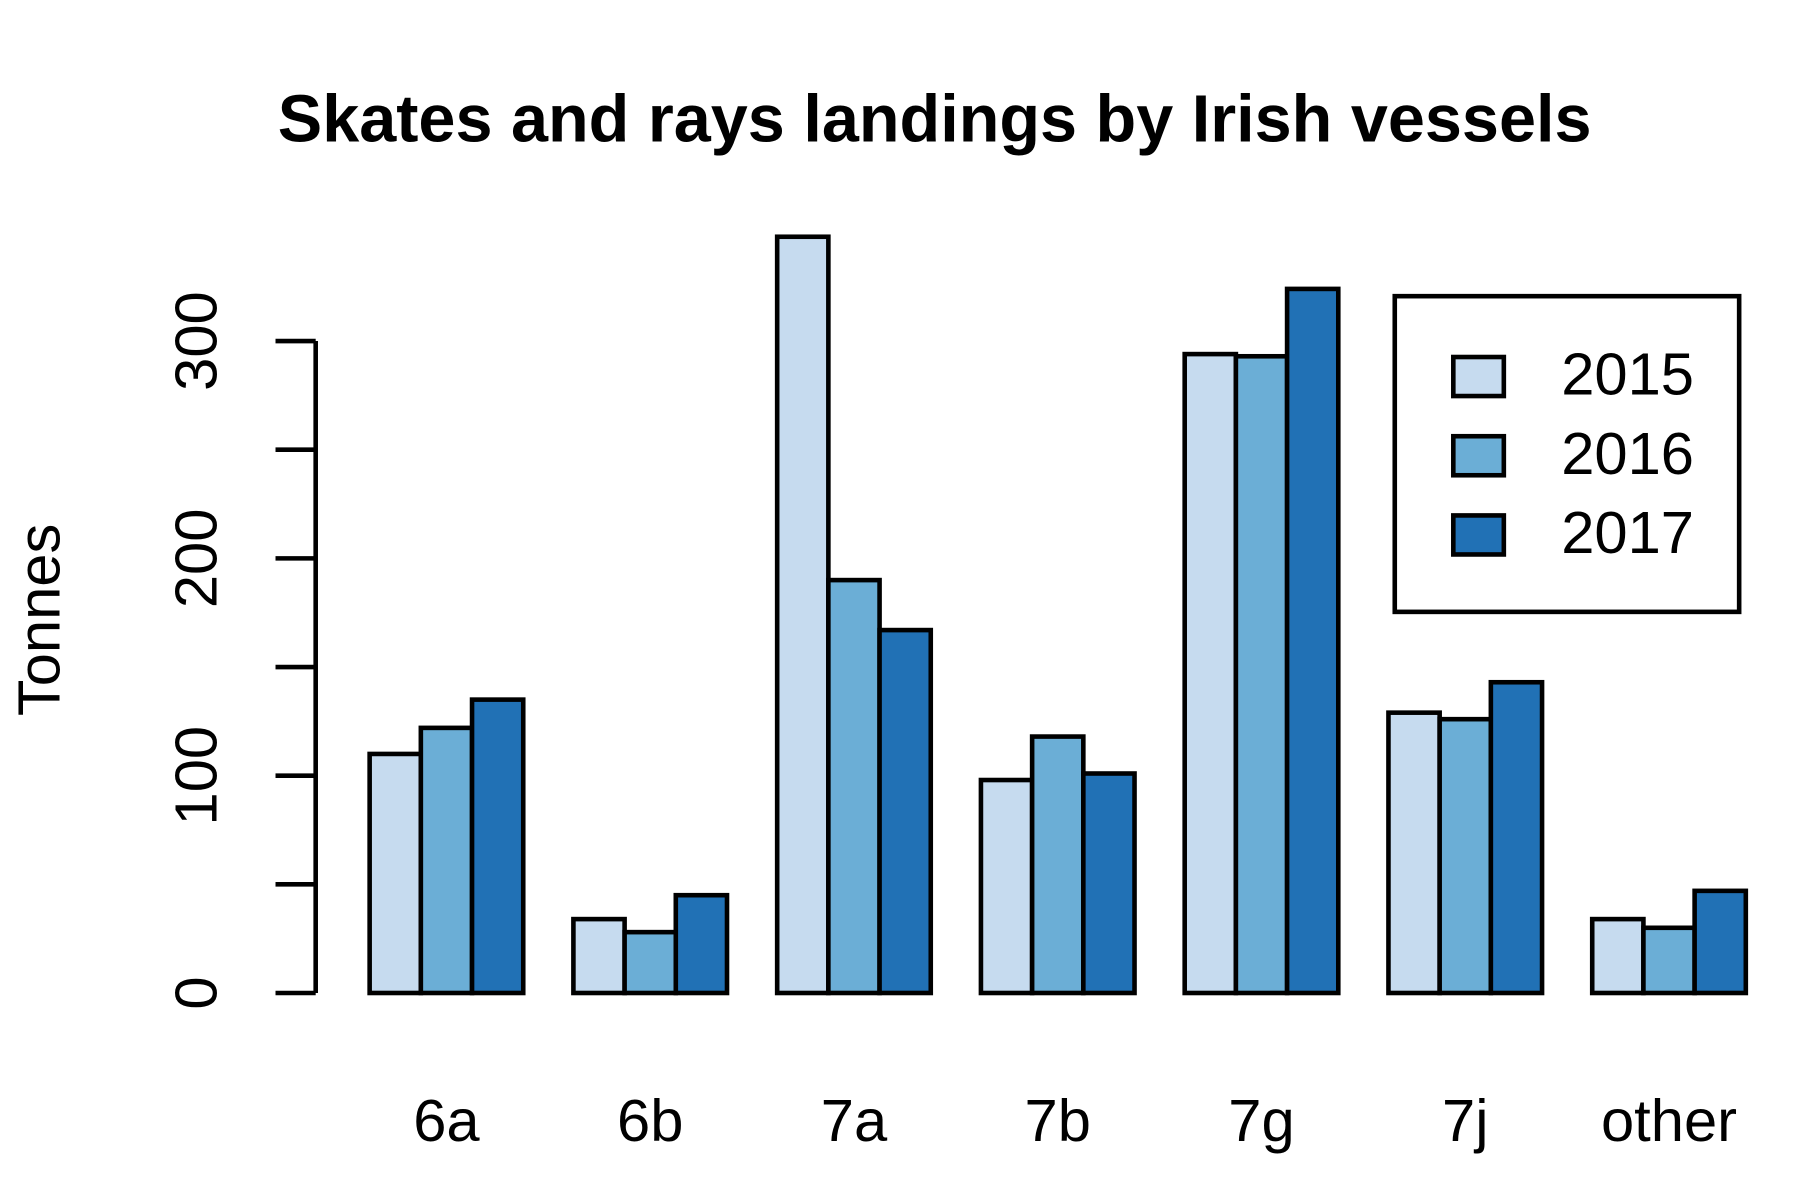 This screenshot has width=1800, height=1200. I want to click on y-tick-label: 200, so click(196, 559).